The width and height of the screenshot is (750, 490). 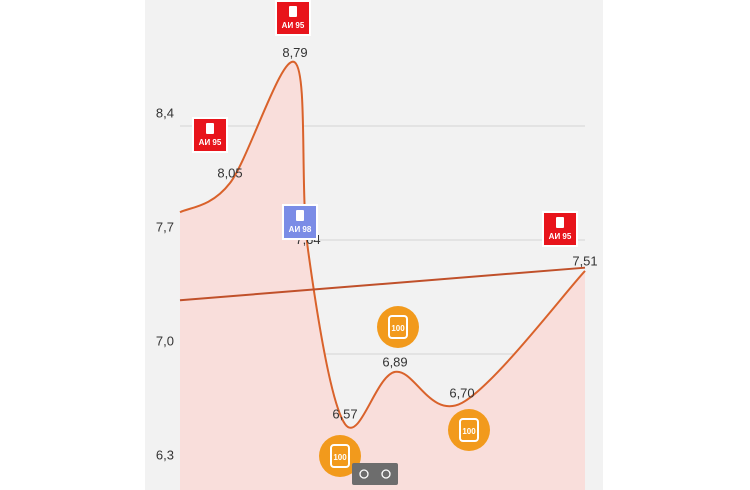 I want to click on zoom-toolbar, so click(x=375, y=474).